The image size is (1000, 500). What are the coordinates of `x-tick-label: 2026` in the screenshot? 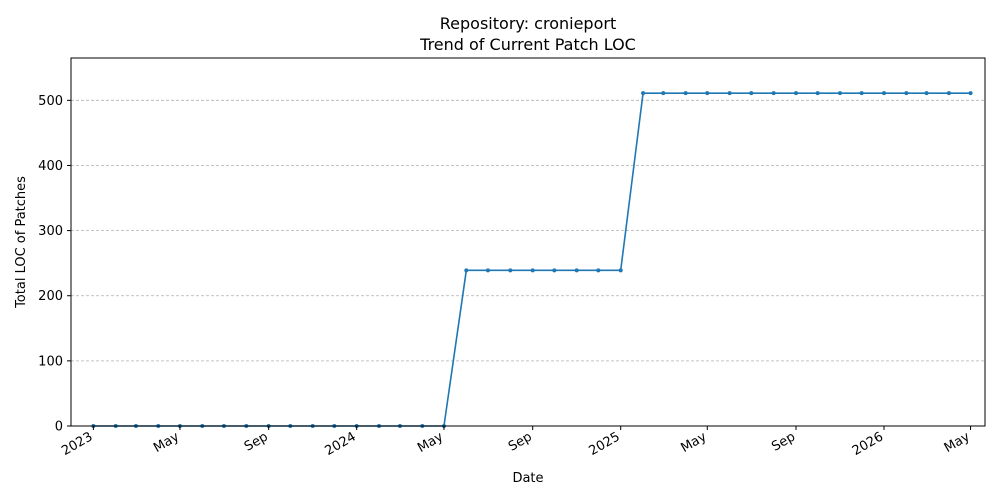 It's located at (868, 444).